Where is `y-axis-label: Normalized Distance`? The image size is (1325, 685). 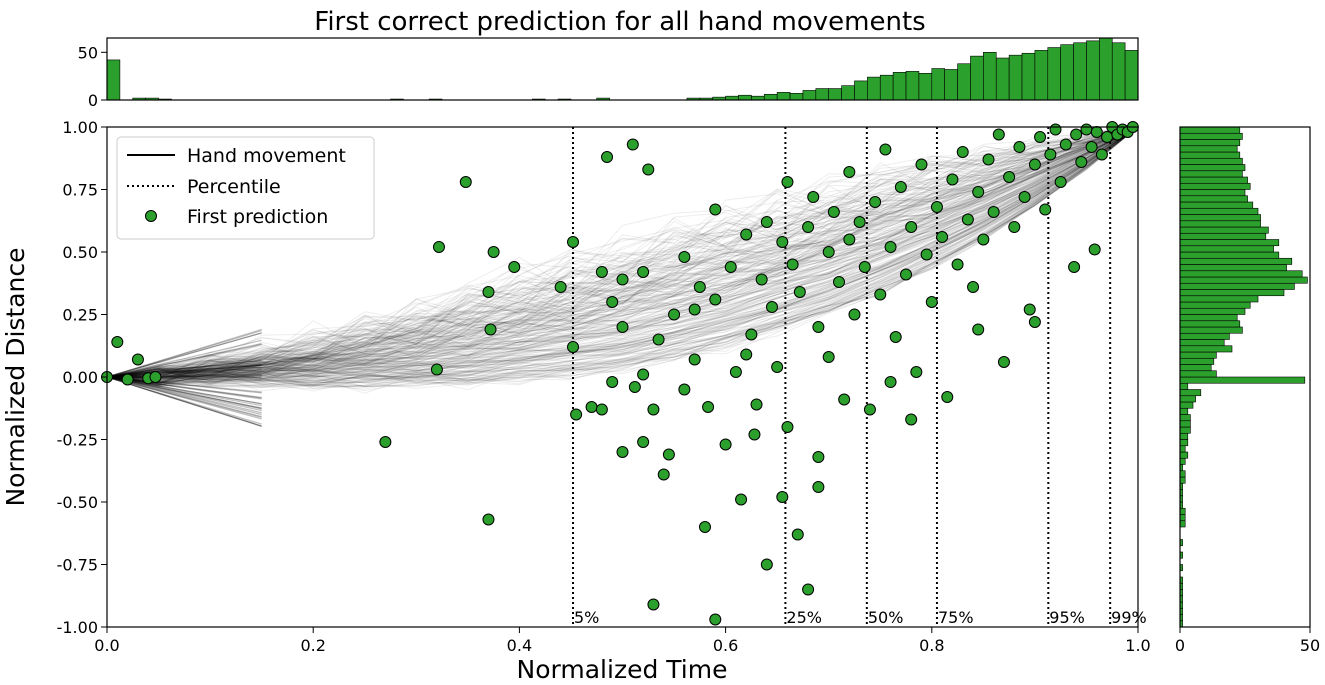 y-axis-label: Normalized Distance is located at coordinates (15, 376).